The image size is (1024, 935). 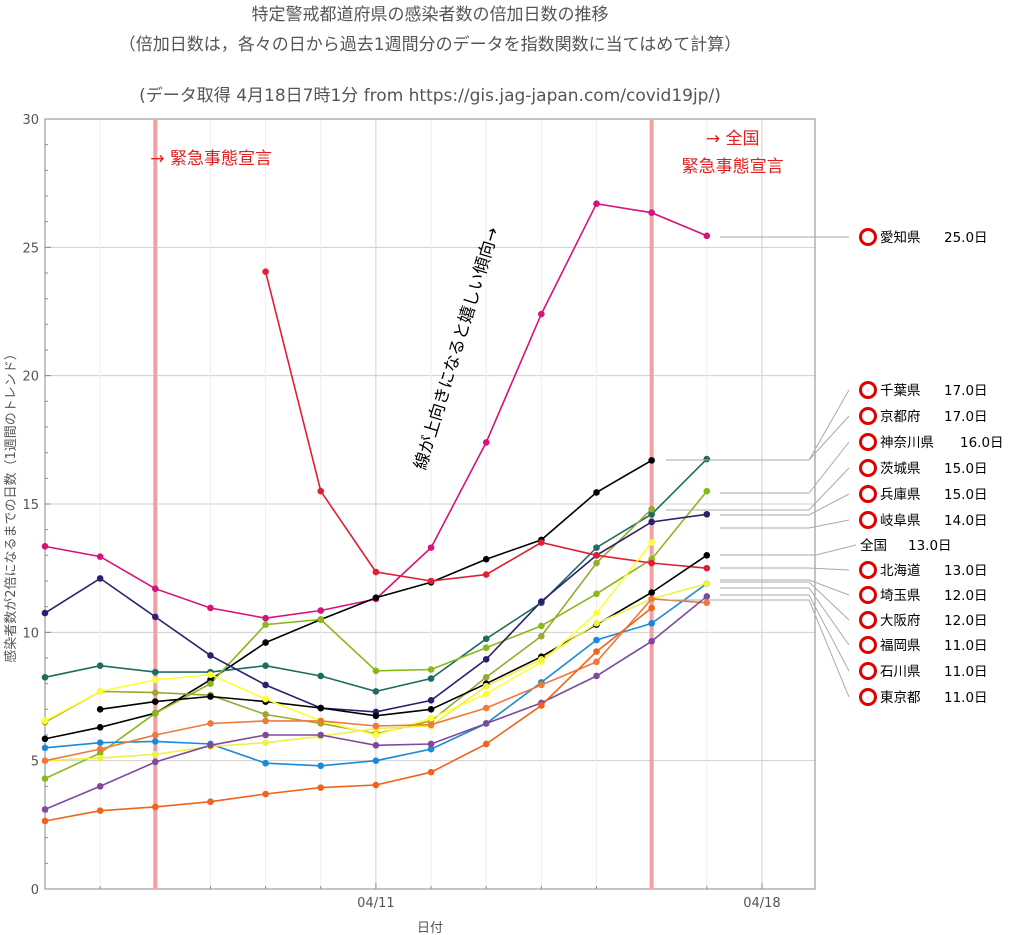 I want to click on y-tick-label: 20, so click(x=30, y=377).